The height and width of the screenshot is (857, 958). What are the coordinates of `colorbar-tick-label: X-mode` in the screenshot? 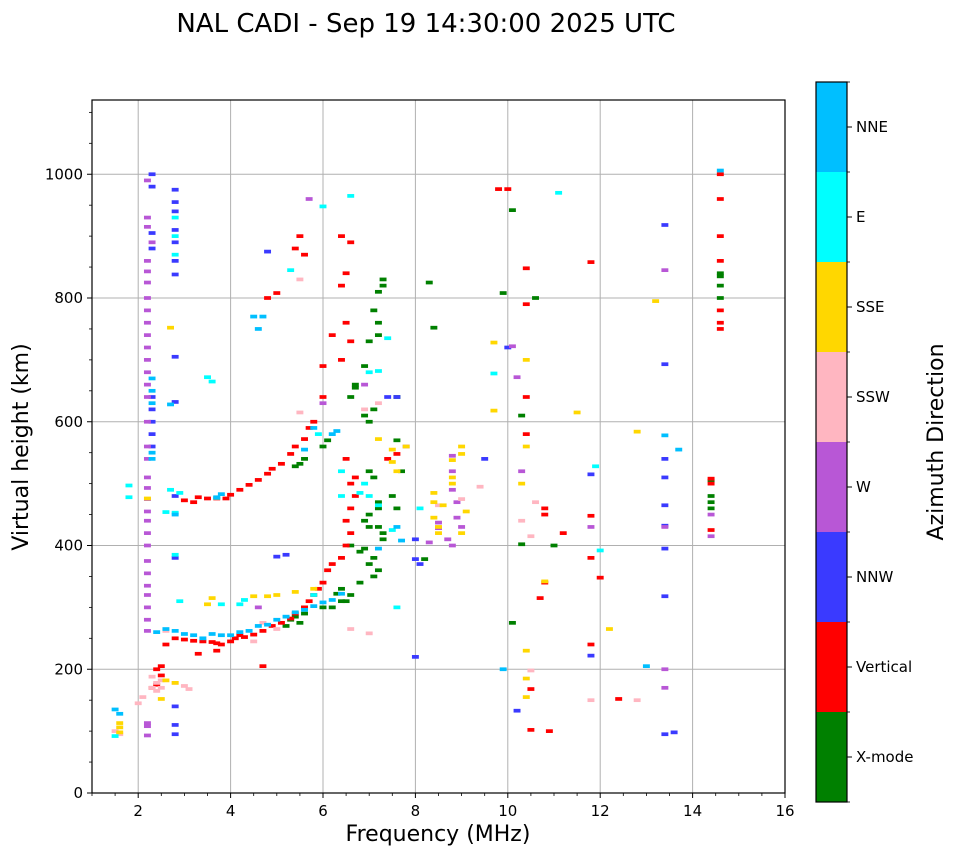 It's located at (884, 757).